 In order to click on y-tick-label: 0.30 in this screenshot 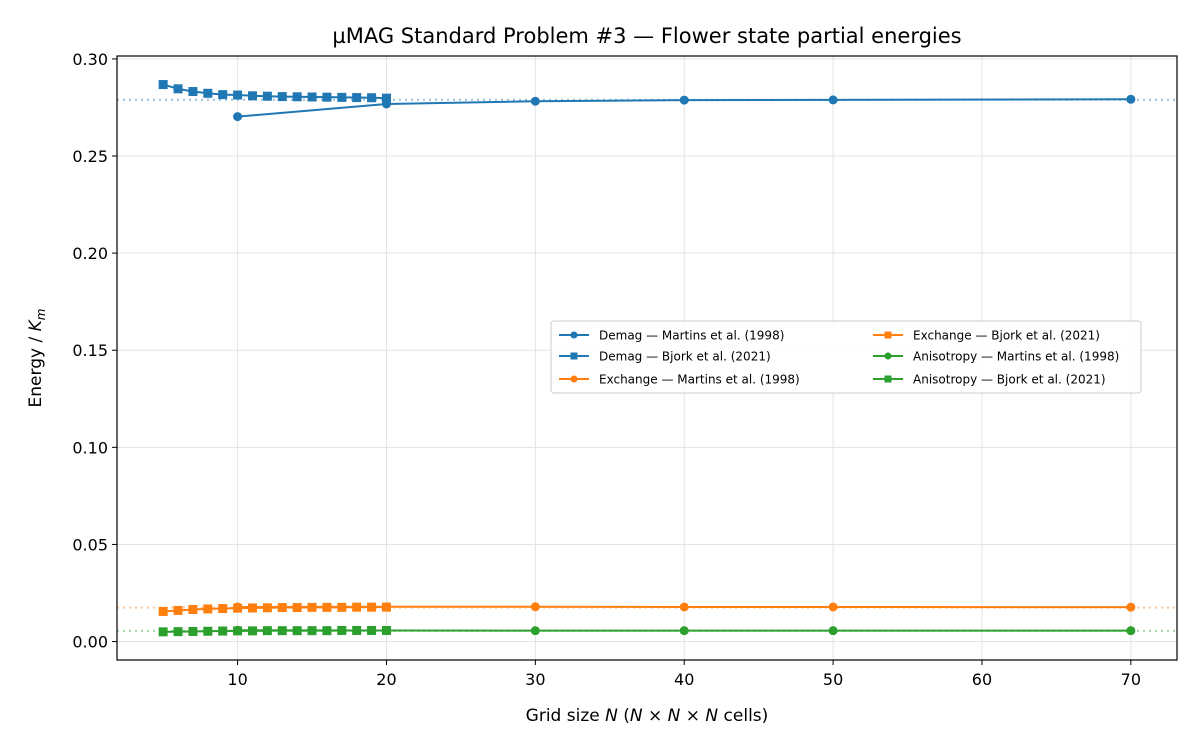, I will do `click(90, 59)`.